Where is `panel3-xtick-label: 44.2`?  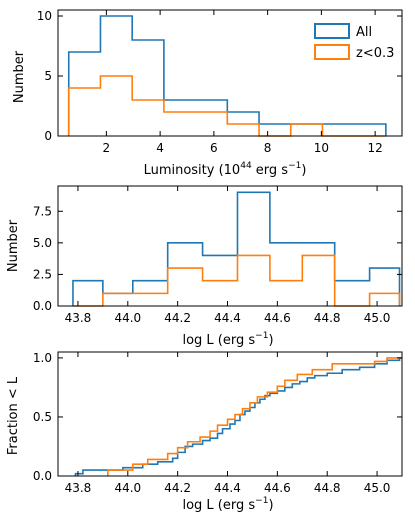
panel3-xtick-label: 44.2 is located at coordinates (177, 488).